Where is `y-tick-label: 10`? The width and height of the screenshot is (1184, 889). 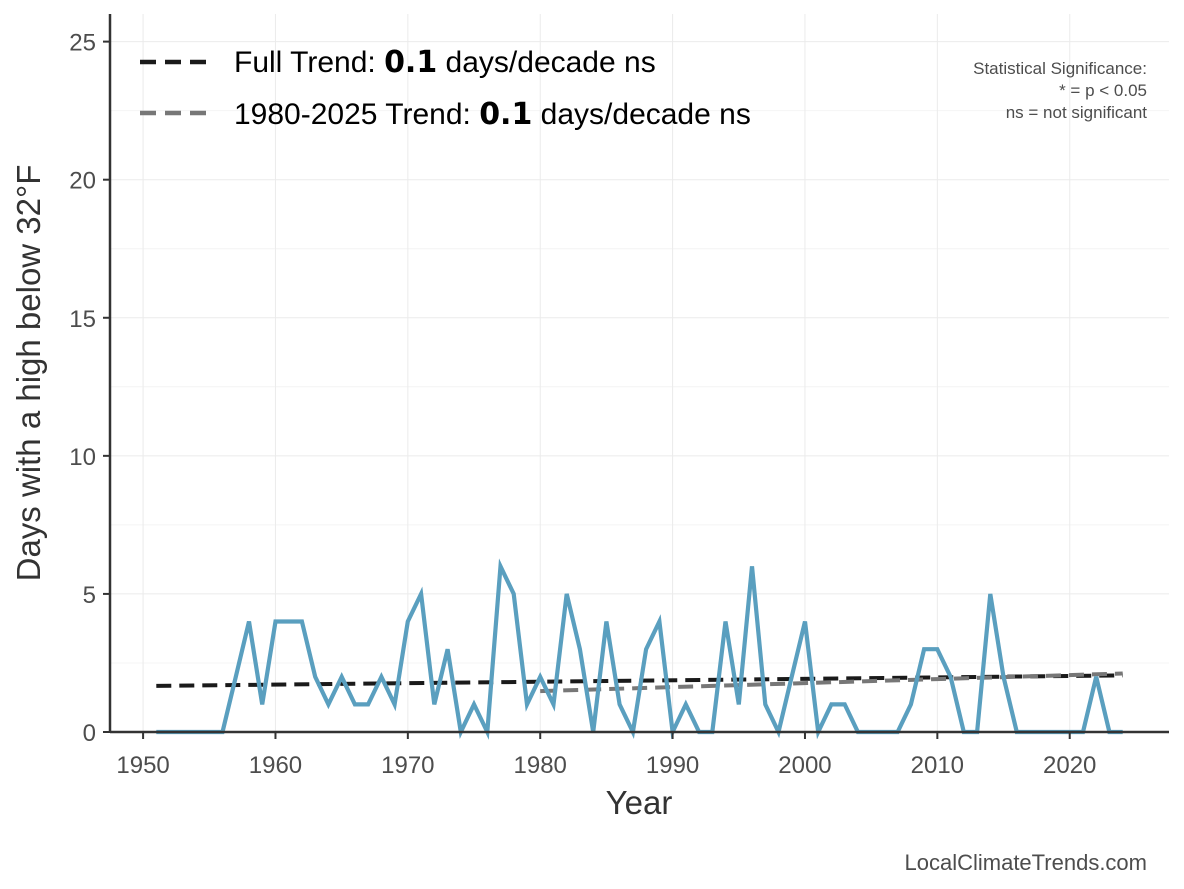
y-tick-label: 10 is located at coordinates (82, 457).